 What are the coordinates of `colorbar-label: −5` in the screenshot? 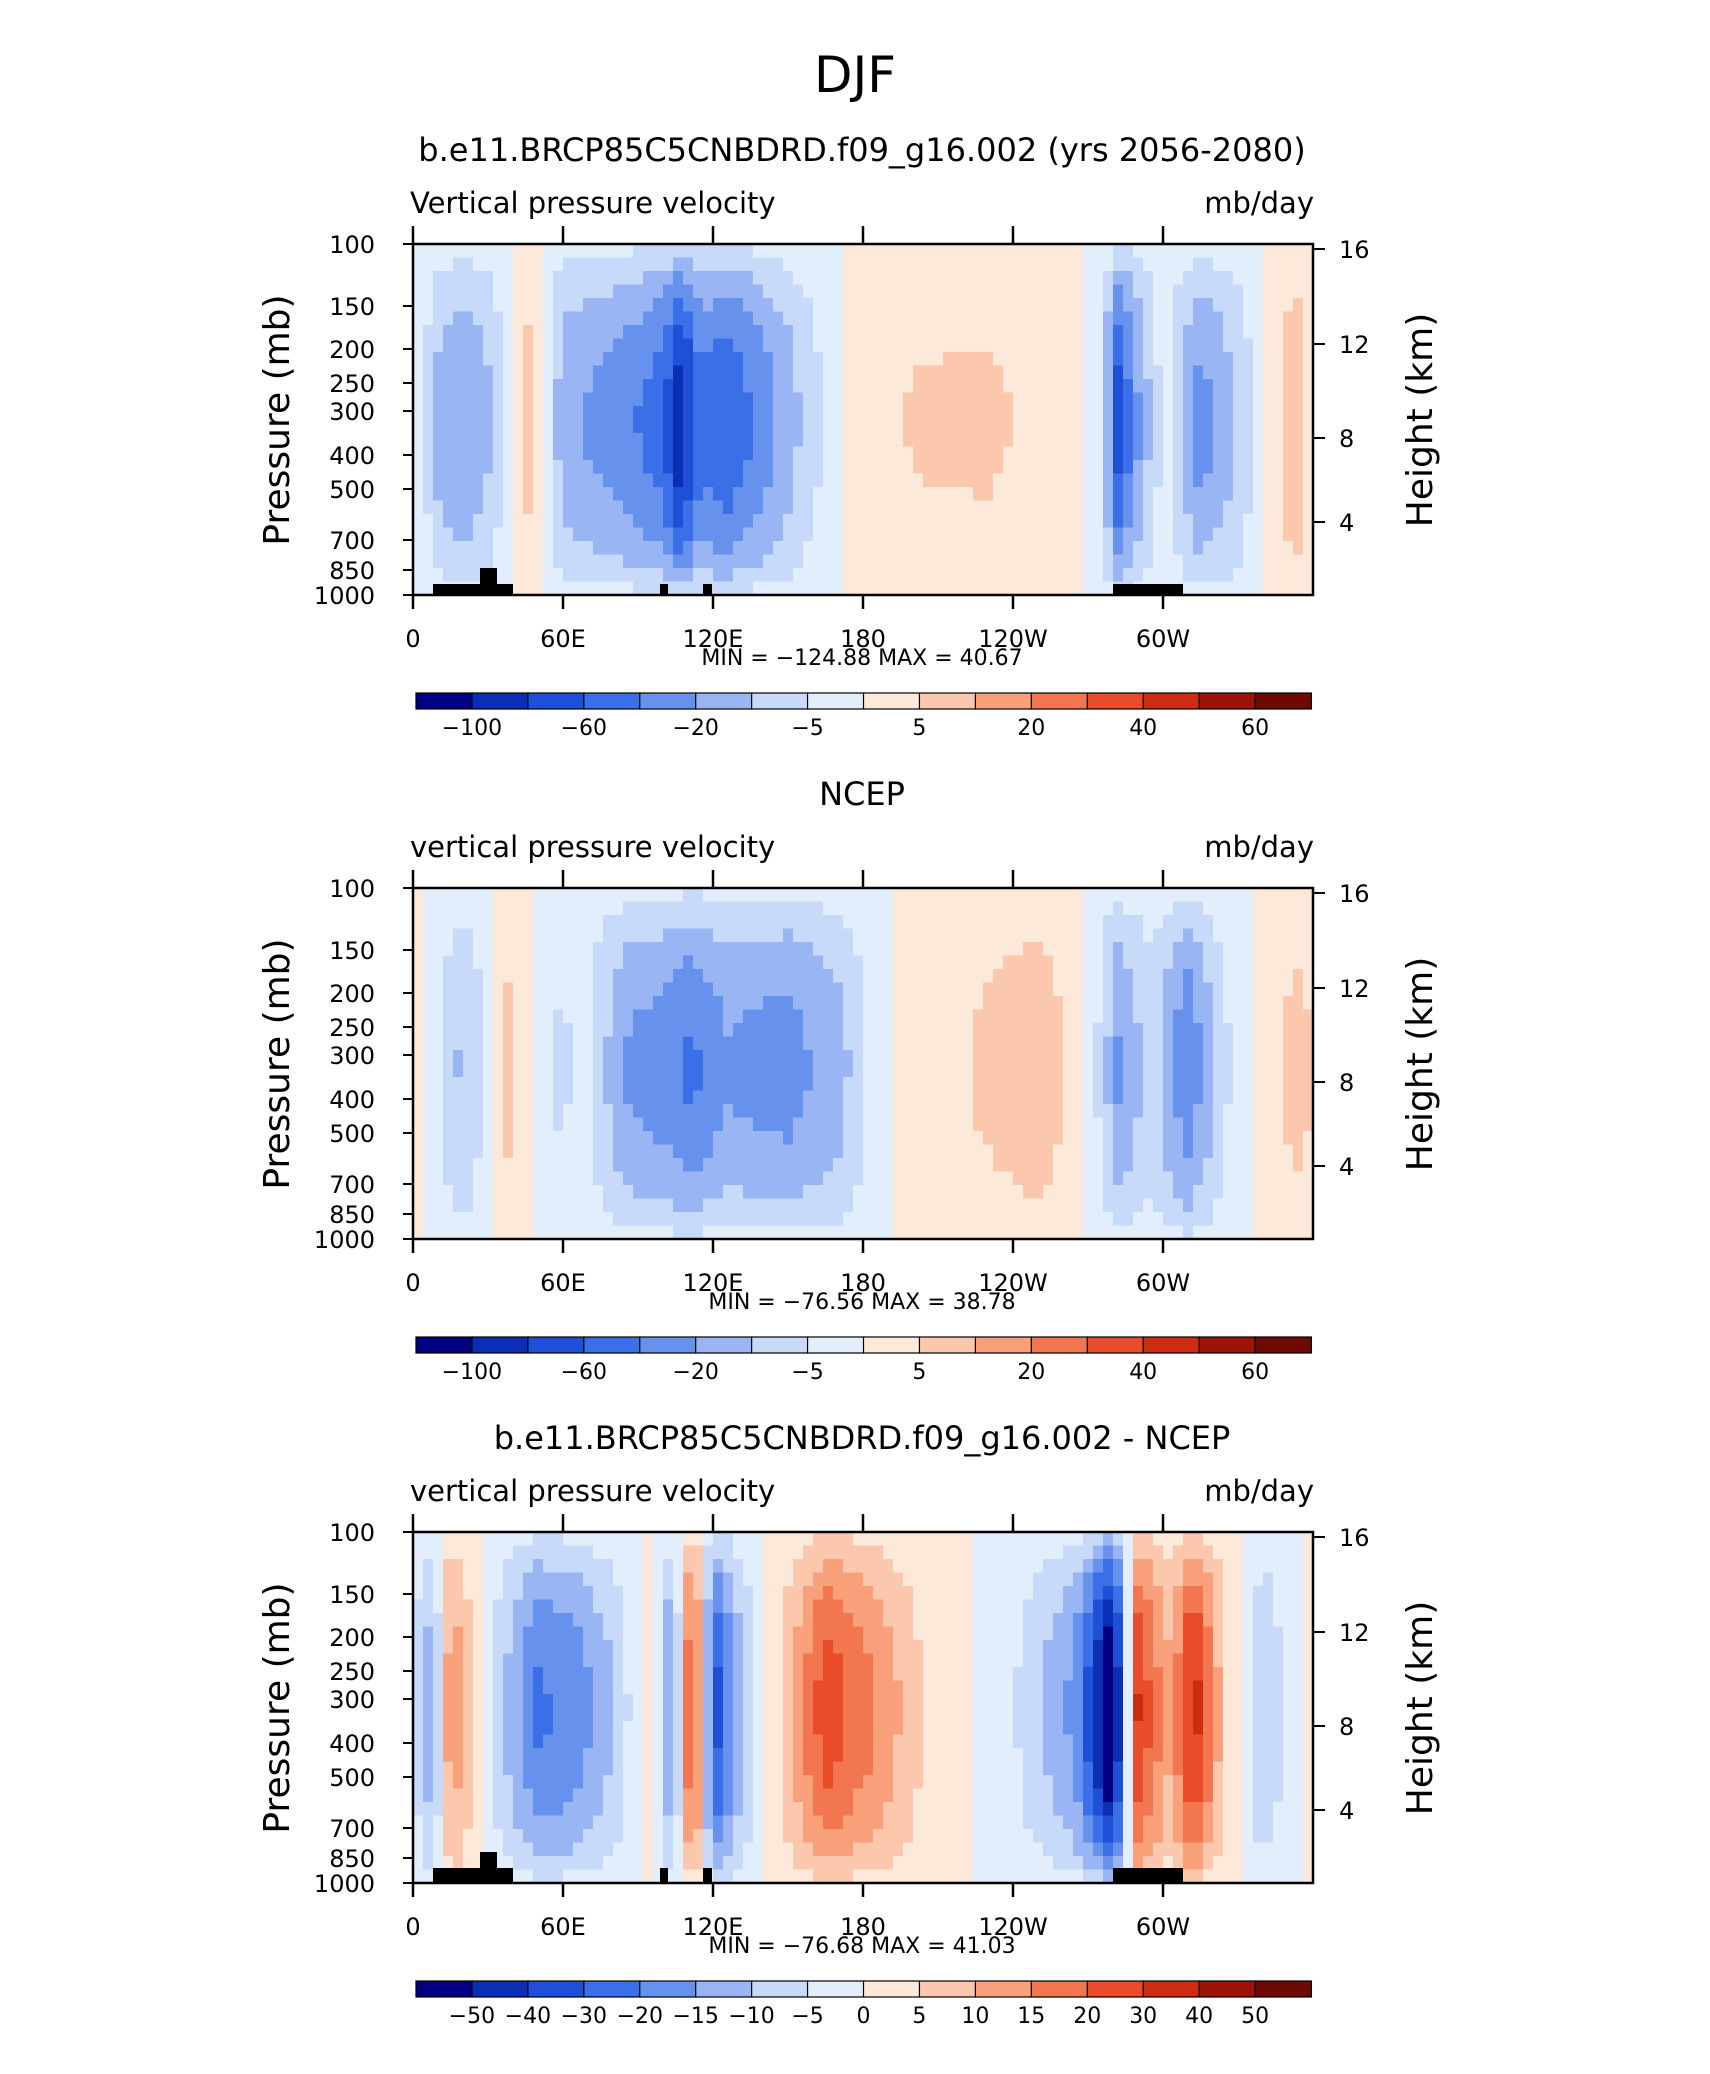 It's located at (807, 728).